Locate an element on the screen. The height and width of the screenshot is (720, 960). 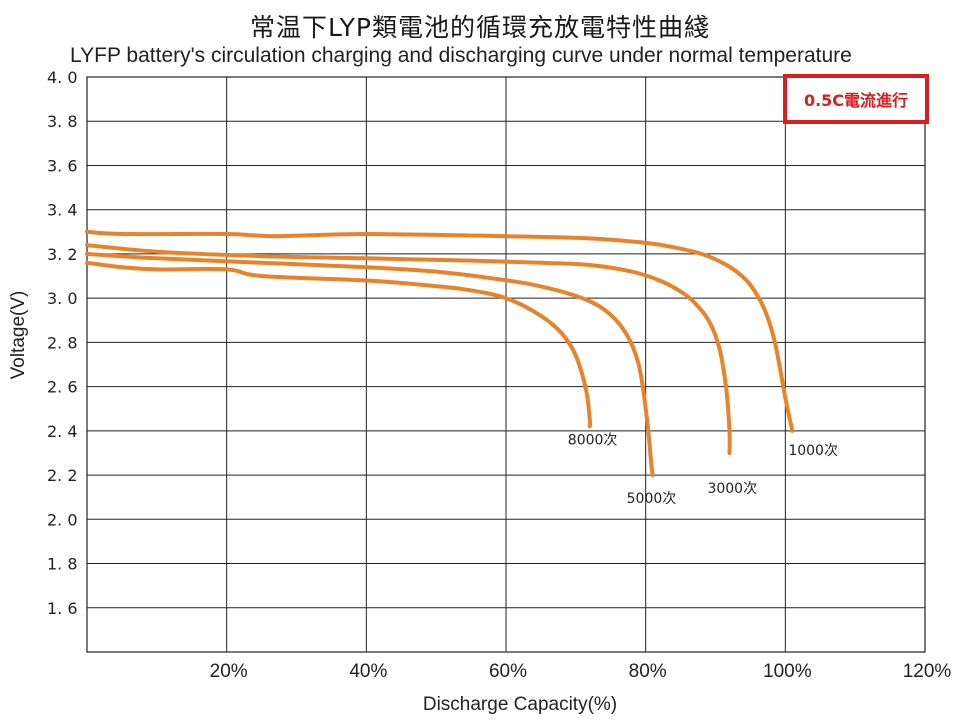
y-tick-label: 3. 8 is located at coordinates (62, 121).